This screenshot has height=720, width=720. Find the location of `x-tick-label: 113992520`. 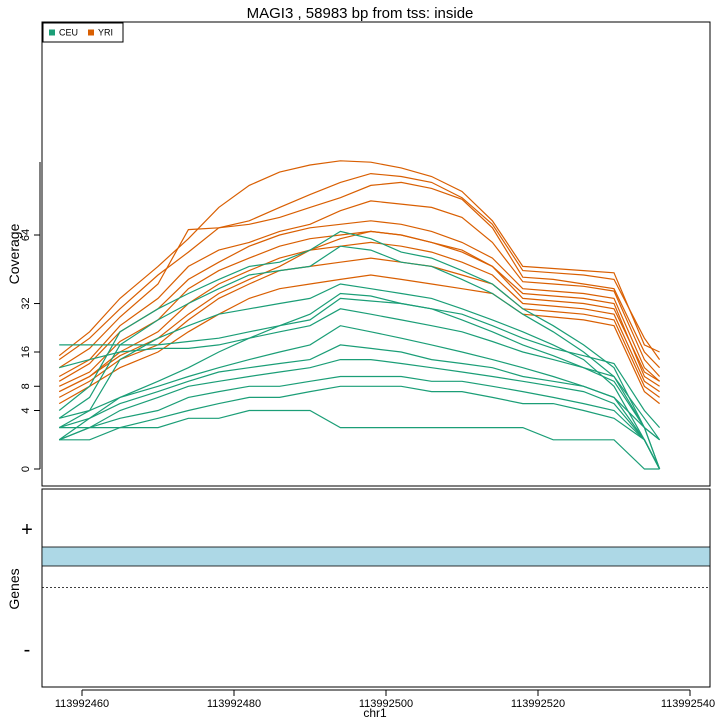

x-tick-label: 113992520 is located at coordinates (538, 704).